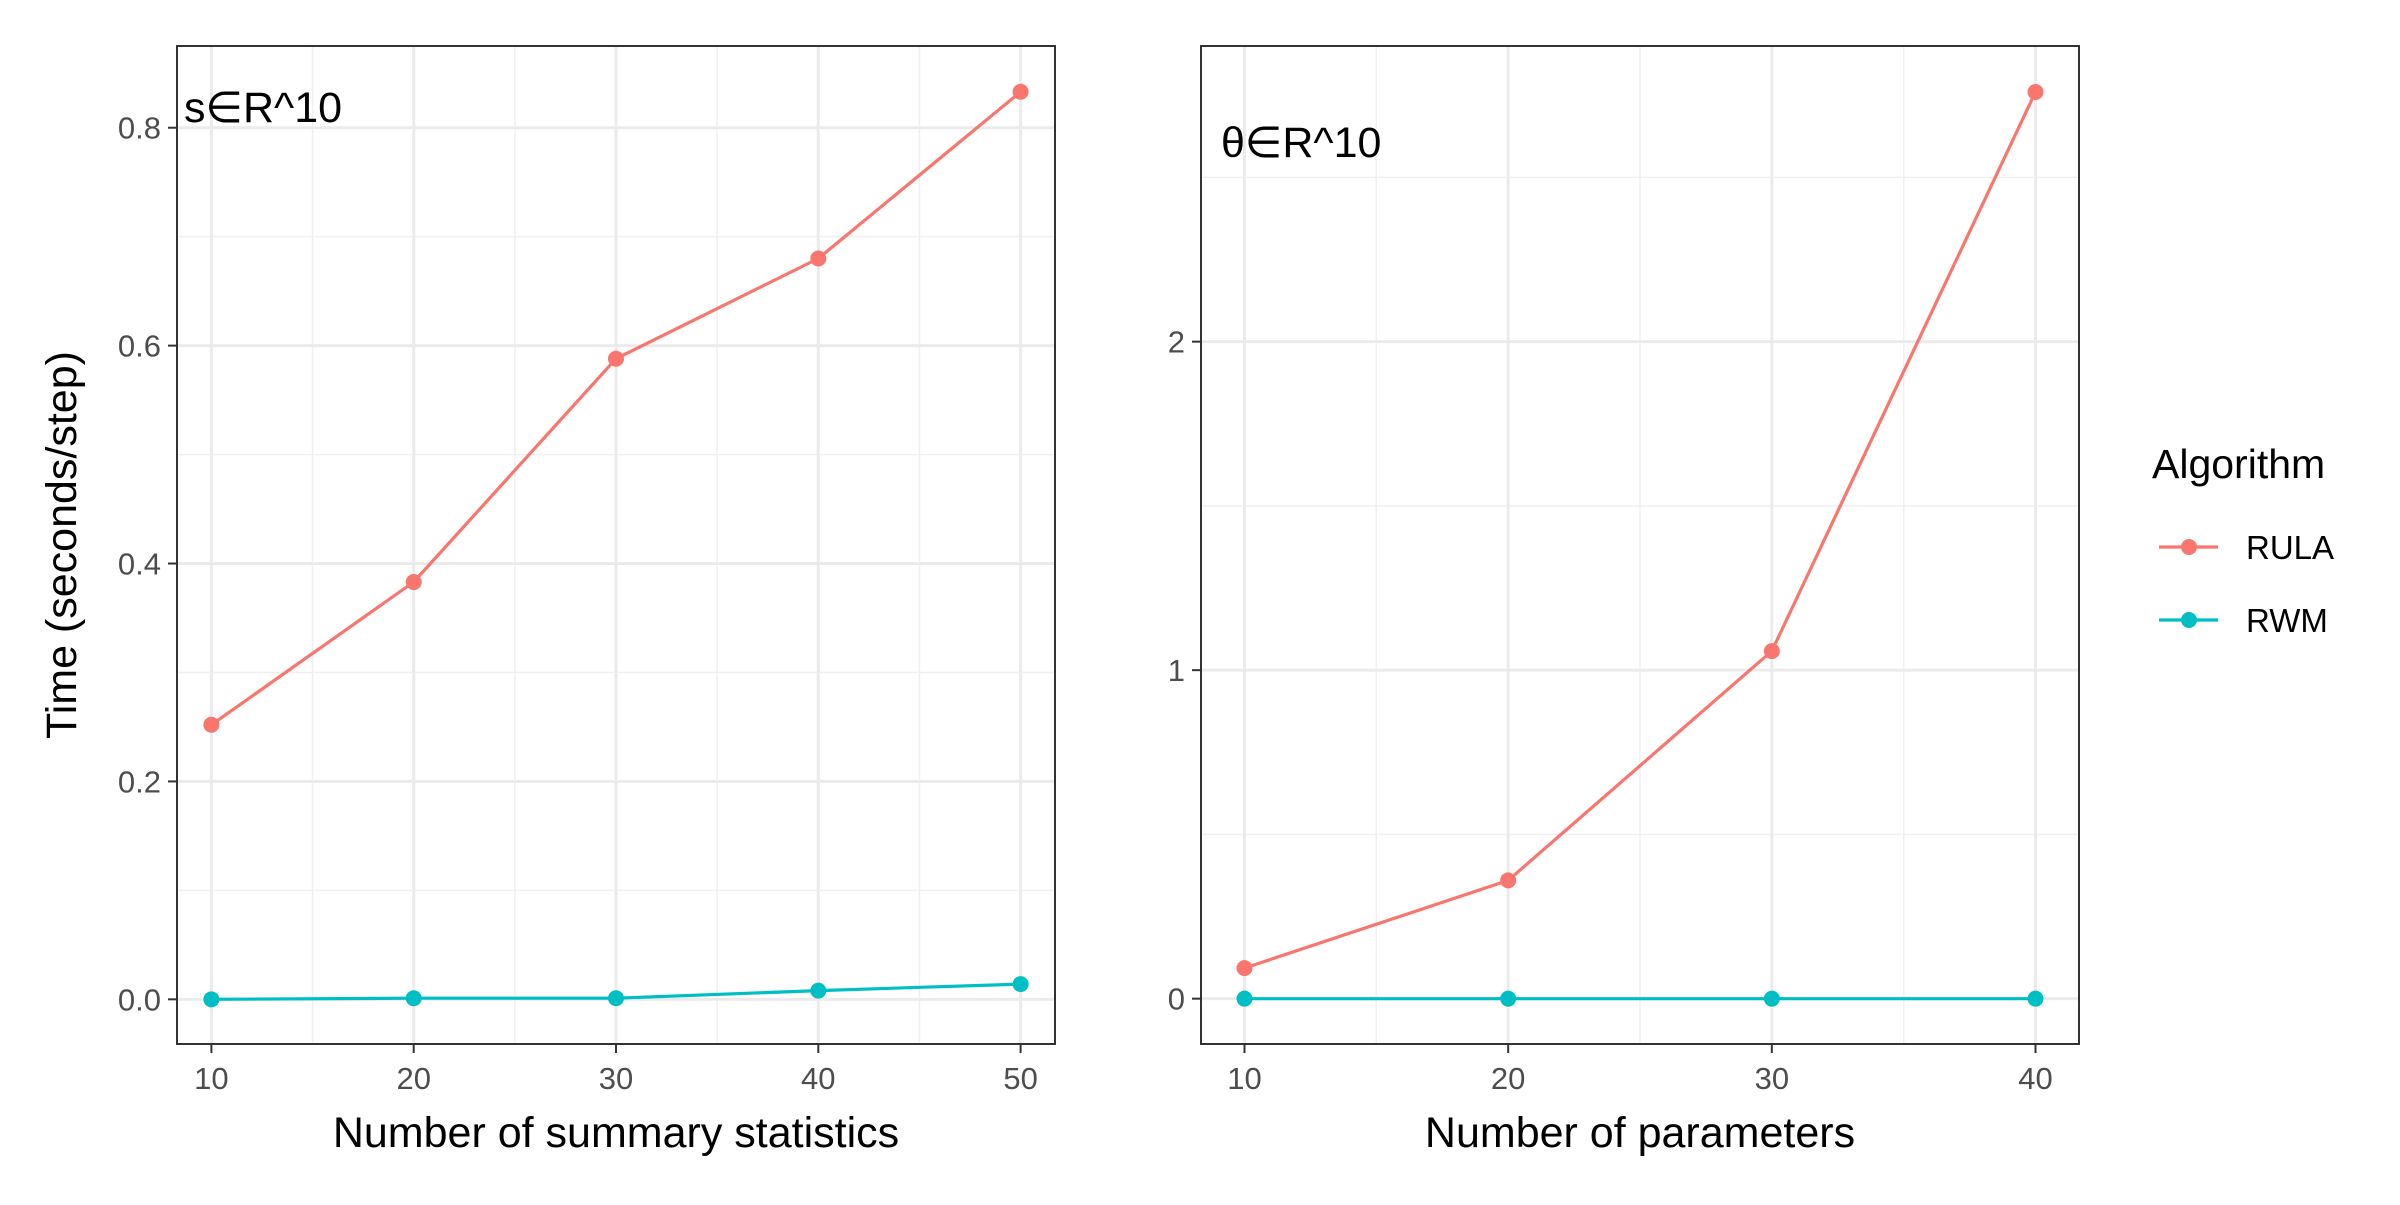 The image size is (2400, 1205). Describe the element at coordinates (2189, 547) in the screenshot. I see `legend-key-point-rula` at that location.